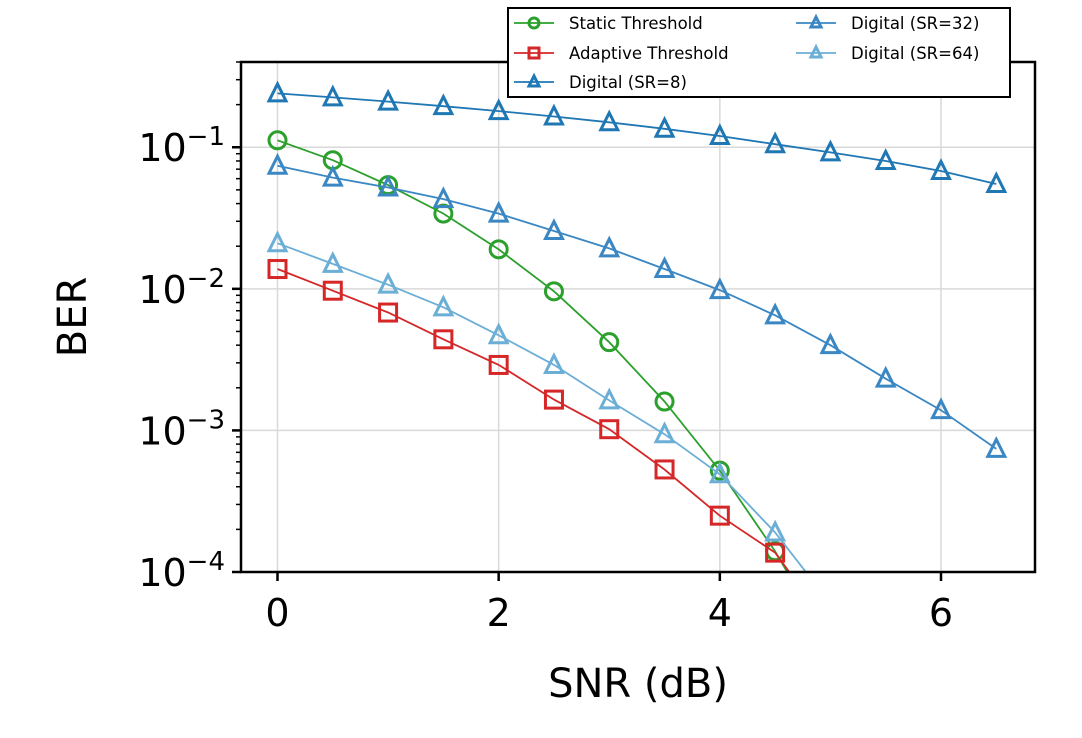  What do you see at coordinates (941, 613) in the screenshot?
I see `x-tick-label: 6` at bounding box center [941, 613].